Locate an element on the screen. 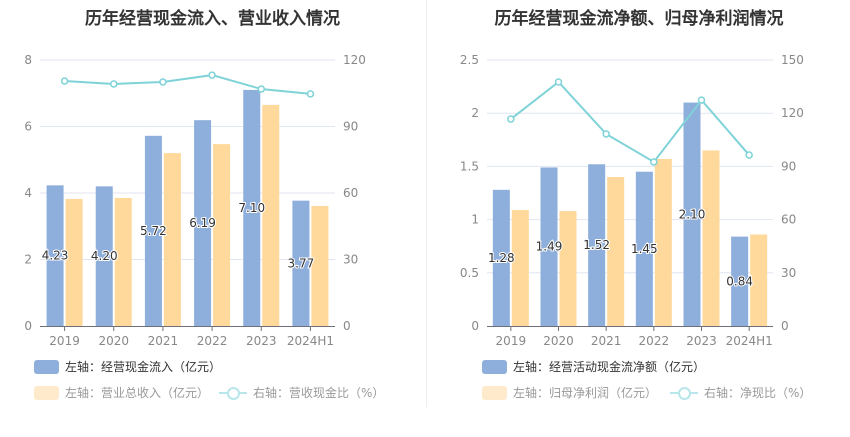 The height and width of the screenshot is (437, 850). panel-divider is located at coordinates (426, 203).